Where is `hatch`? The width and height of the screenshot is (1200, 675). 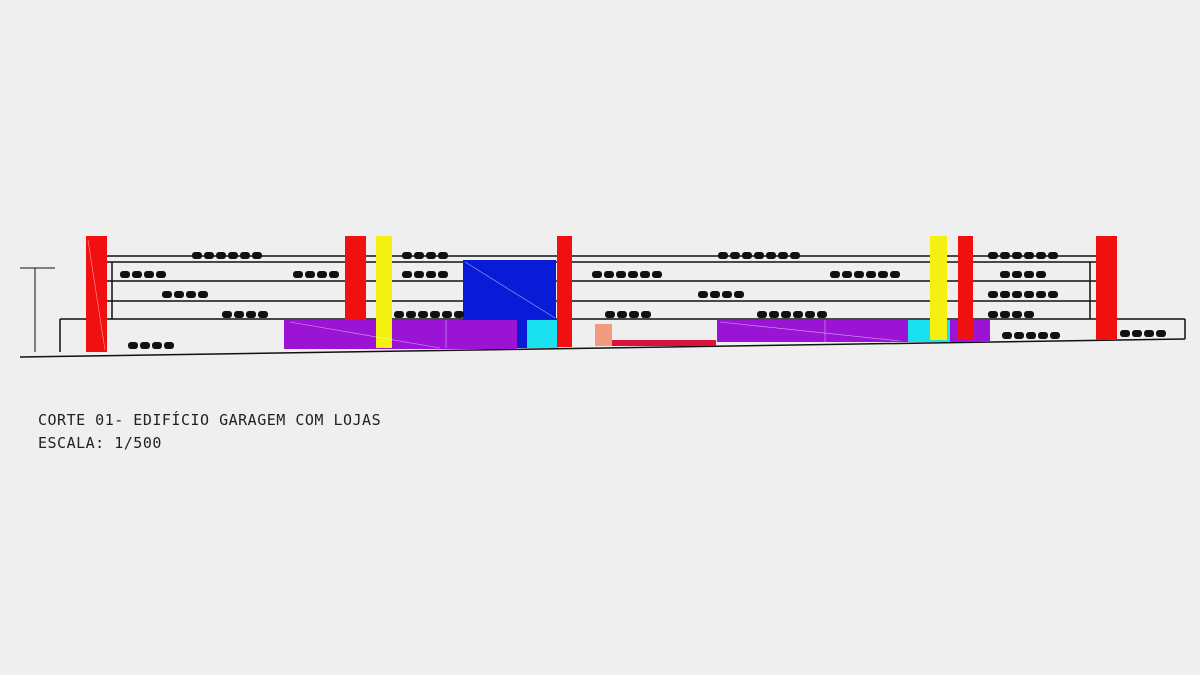
hatch is located at coordinates (494, 295).